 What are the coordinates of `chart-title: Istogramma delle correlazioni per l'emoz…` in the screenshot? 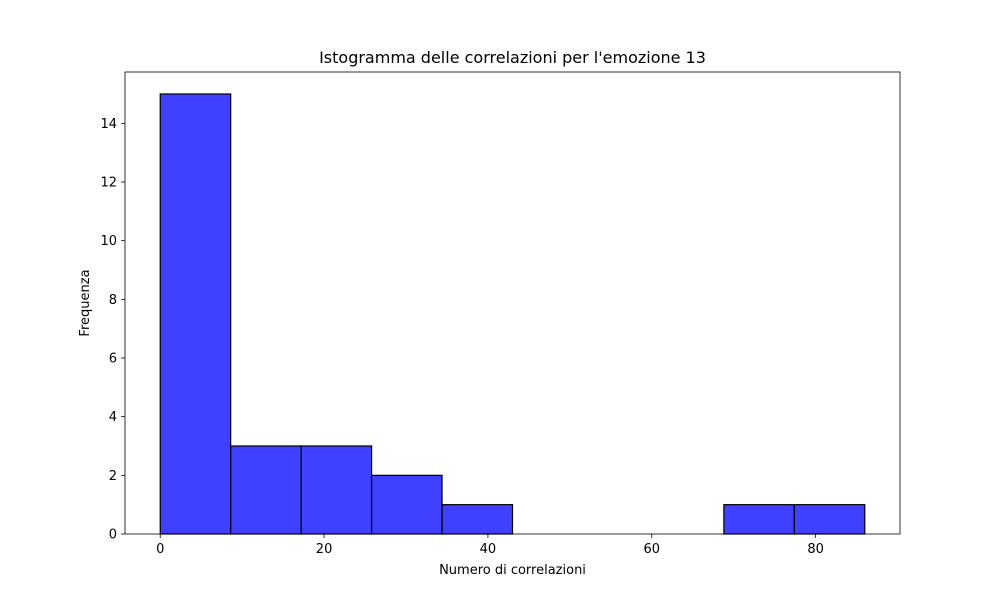 It's located at (512, 57).